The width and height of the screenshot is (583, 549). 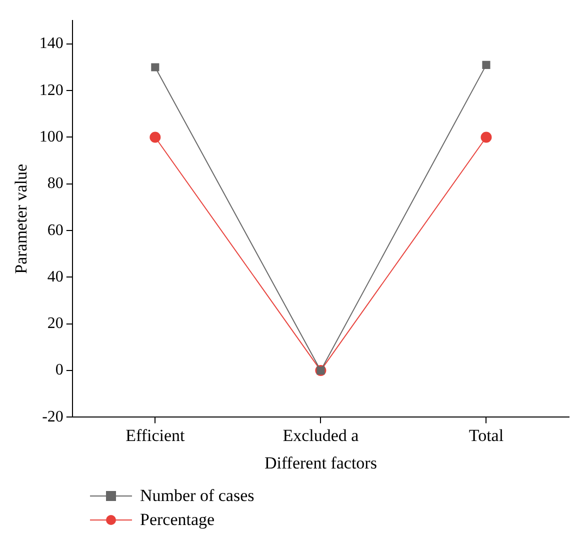 What do you see at coordinates (156, 435) in the screenshot?
I see `x-tick-label: Efficient` at bounding box center [156, 435].